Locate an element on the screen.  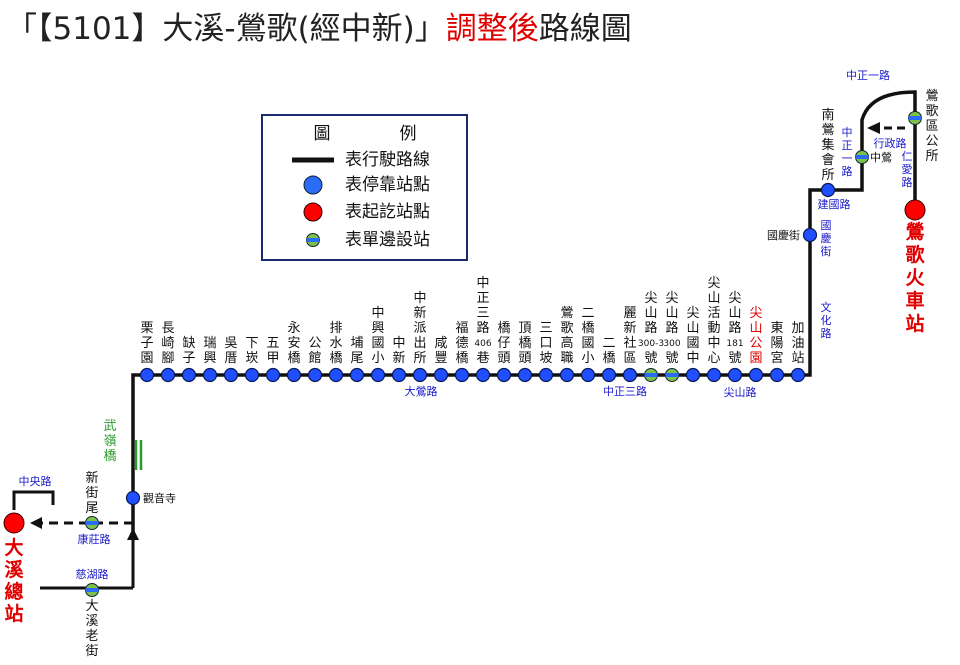
stop-name: 二橋 is located at coordinates (608, 351).